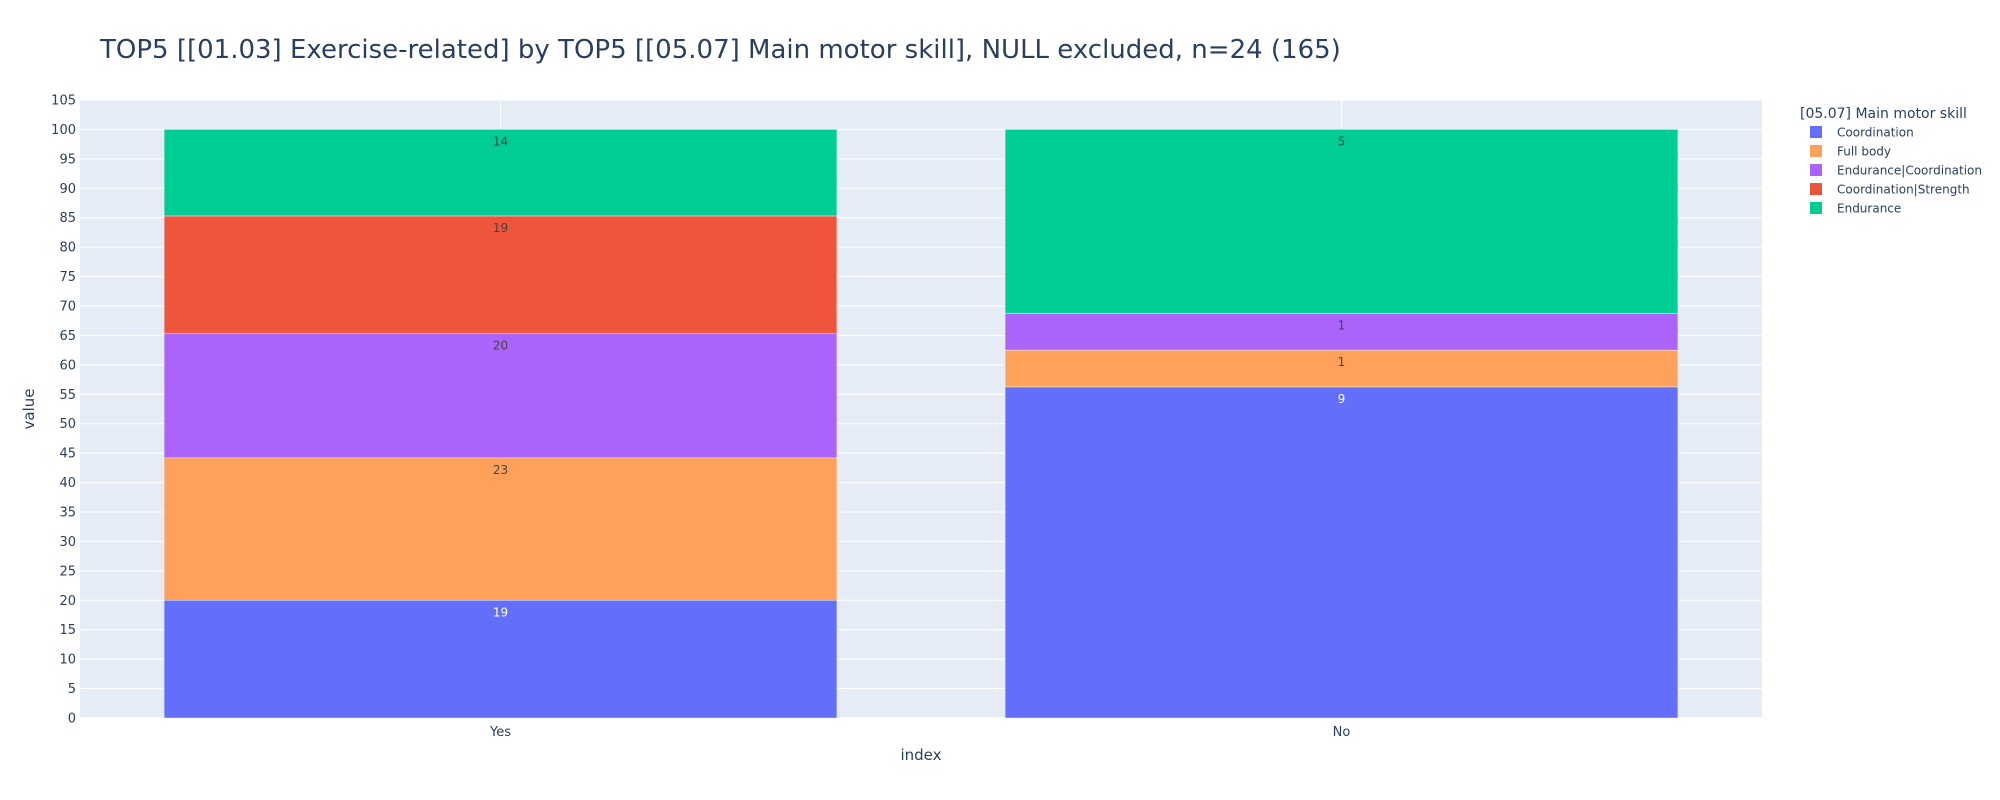  What do you see at coordinates (500, 141) in the screenshot?
I see `bar-value-label: 14` at bounding box center [500, 141].